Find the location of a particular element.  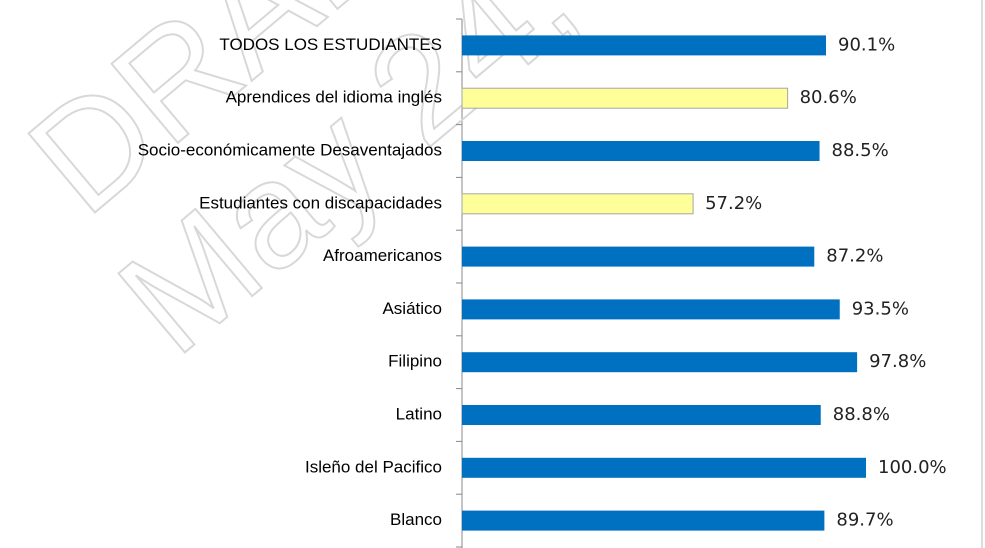

category-label: Afroamericanos is located at coordinates (382, 255).